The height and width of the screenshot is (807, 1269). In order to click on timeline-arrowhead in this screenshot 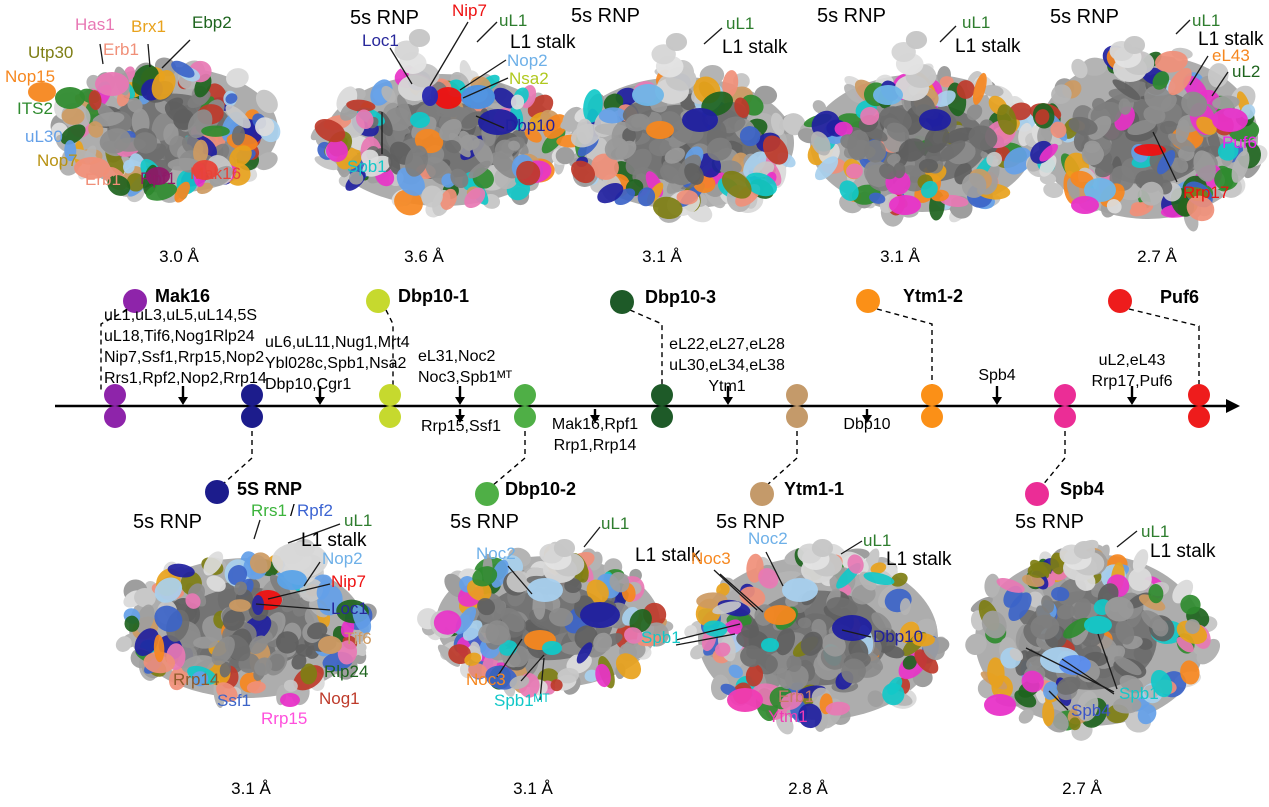, I will do `click(1233, 406)`.